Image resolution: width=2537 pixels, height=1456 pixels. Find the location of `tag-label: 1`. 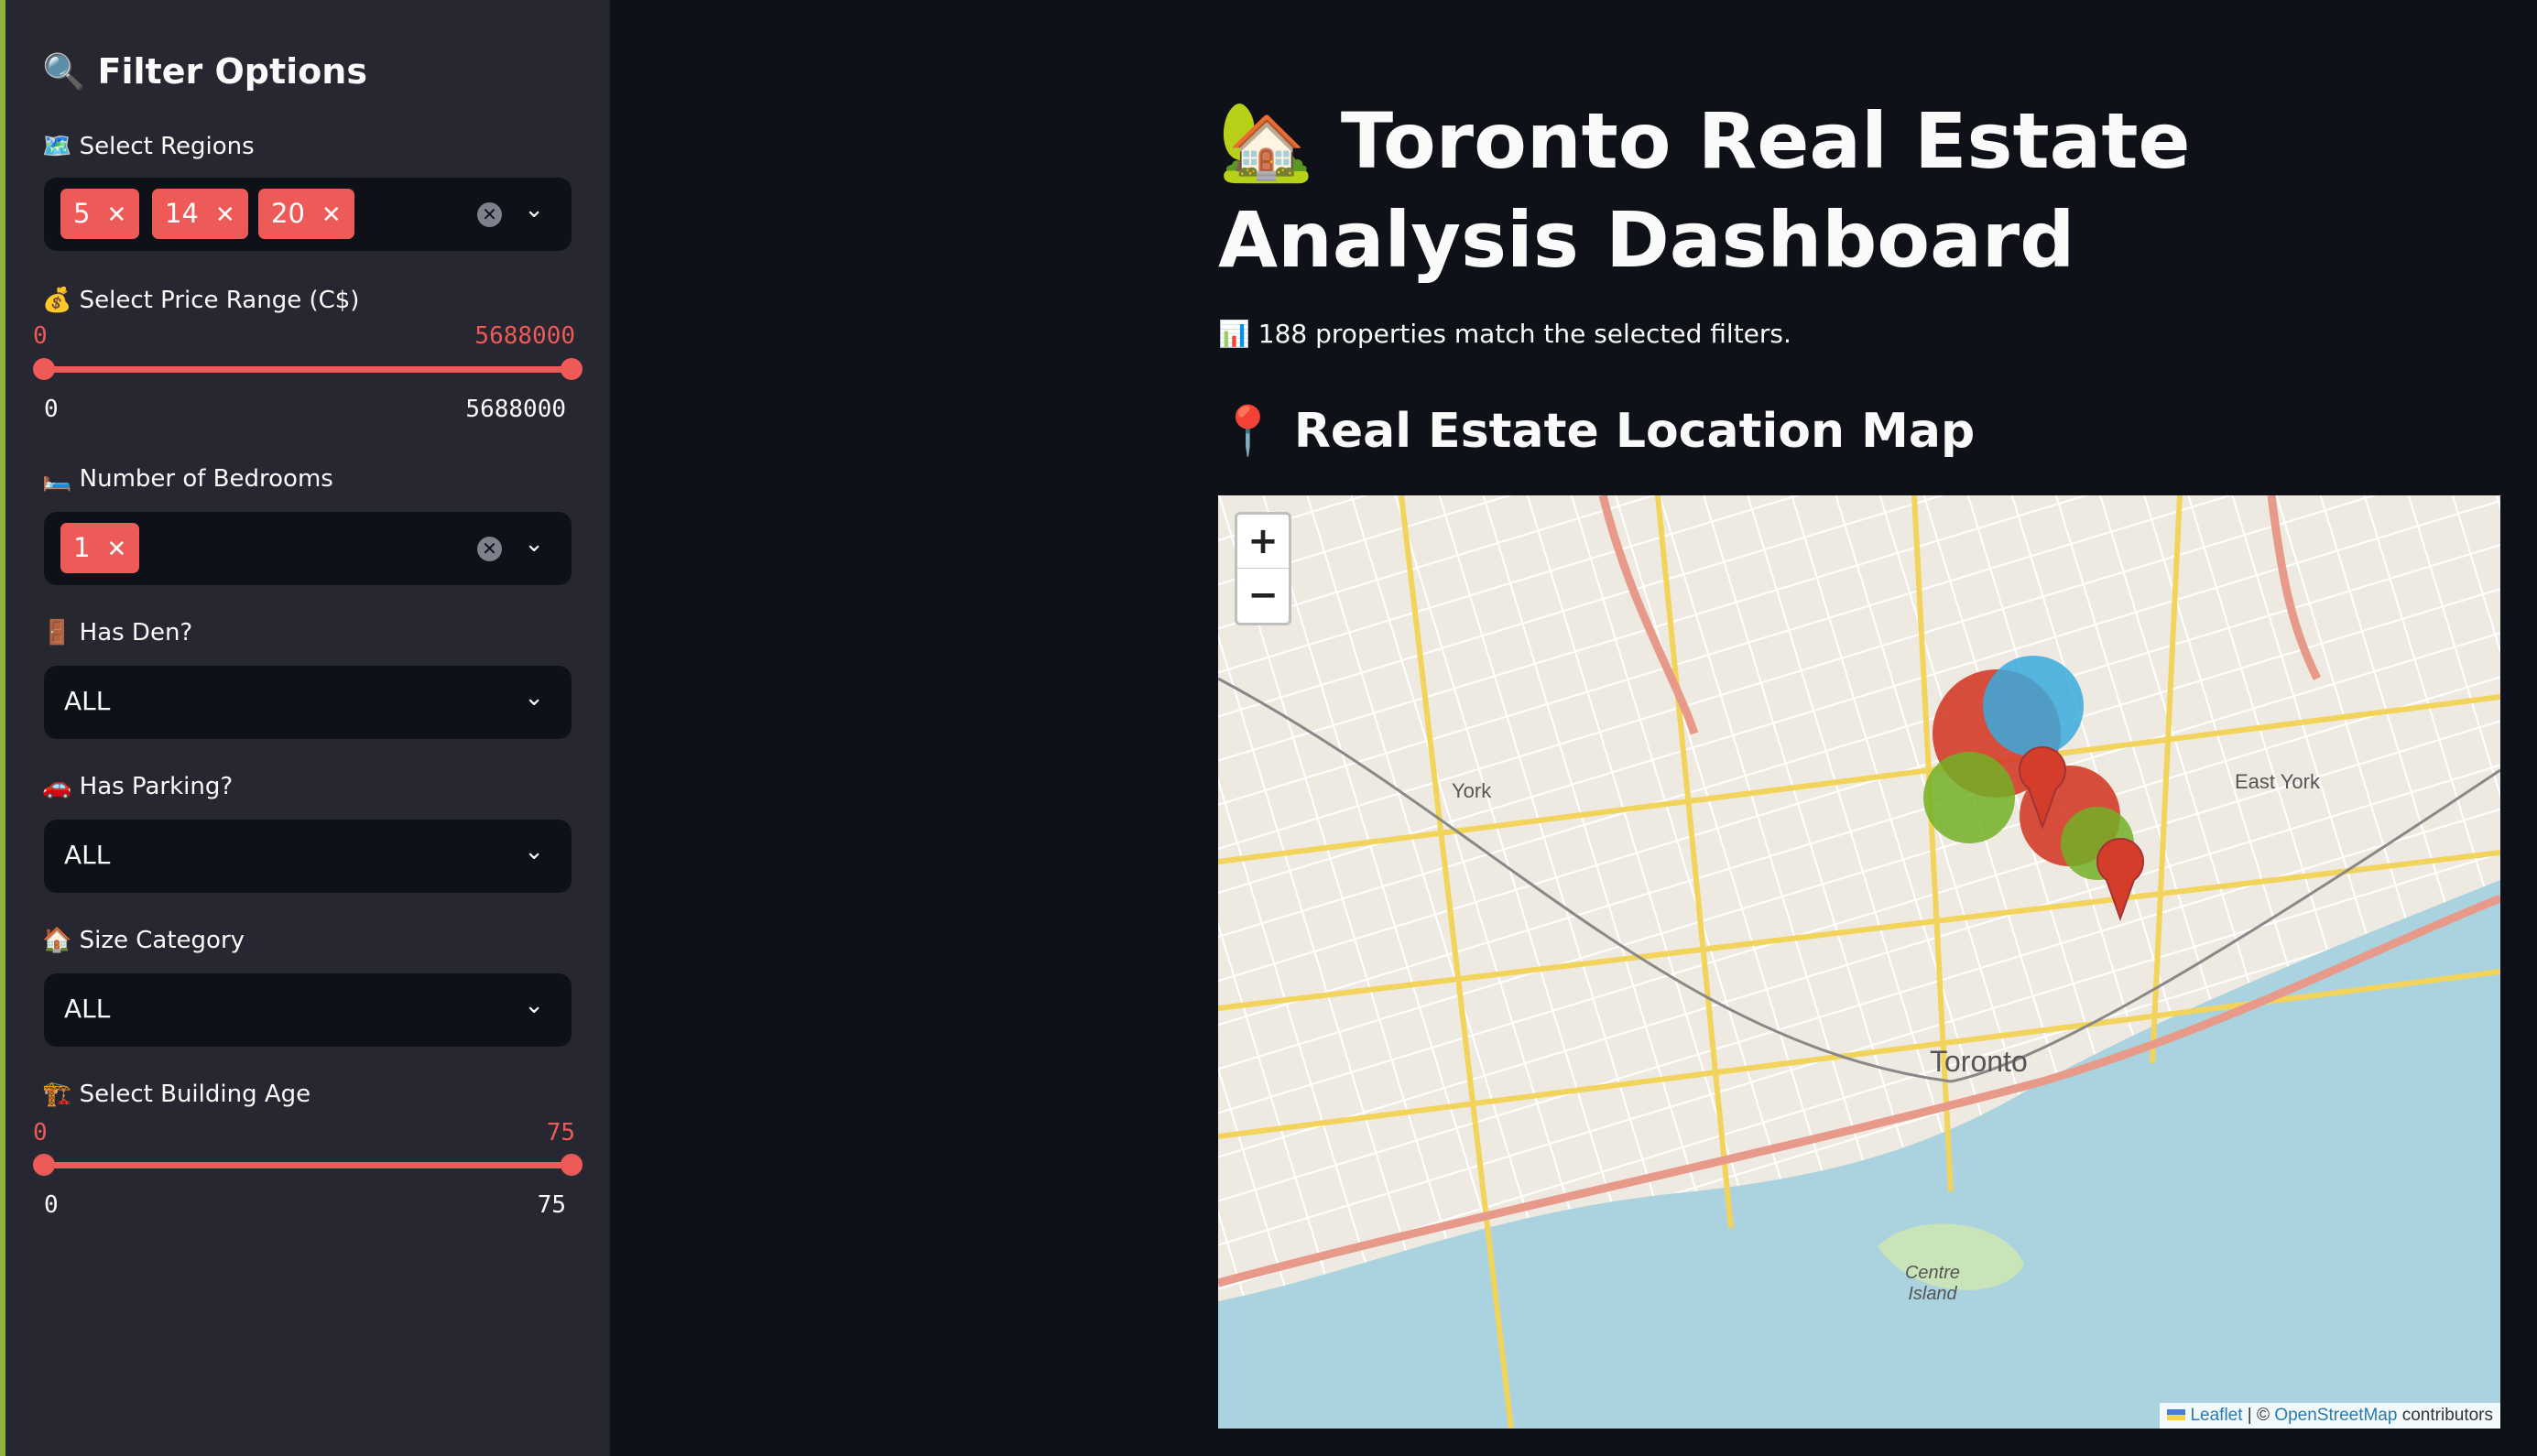

tag-label: 1 is located at coordinates (82, 547).